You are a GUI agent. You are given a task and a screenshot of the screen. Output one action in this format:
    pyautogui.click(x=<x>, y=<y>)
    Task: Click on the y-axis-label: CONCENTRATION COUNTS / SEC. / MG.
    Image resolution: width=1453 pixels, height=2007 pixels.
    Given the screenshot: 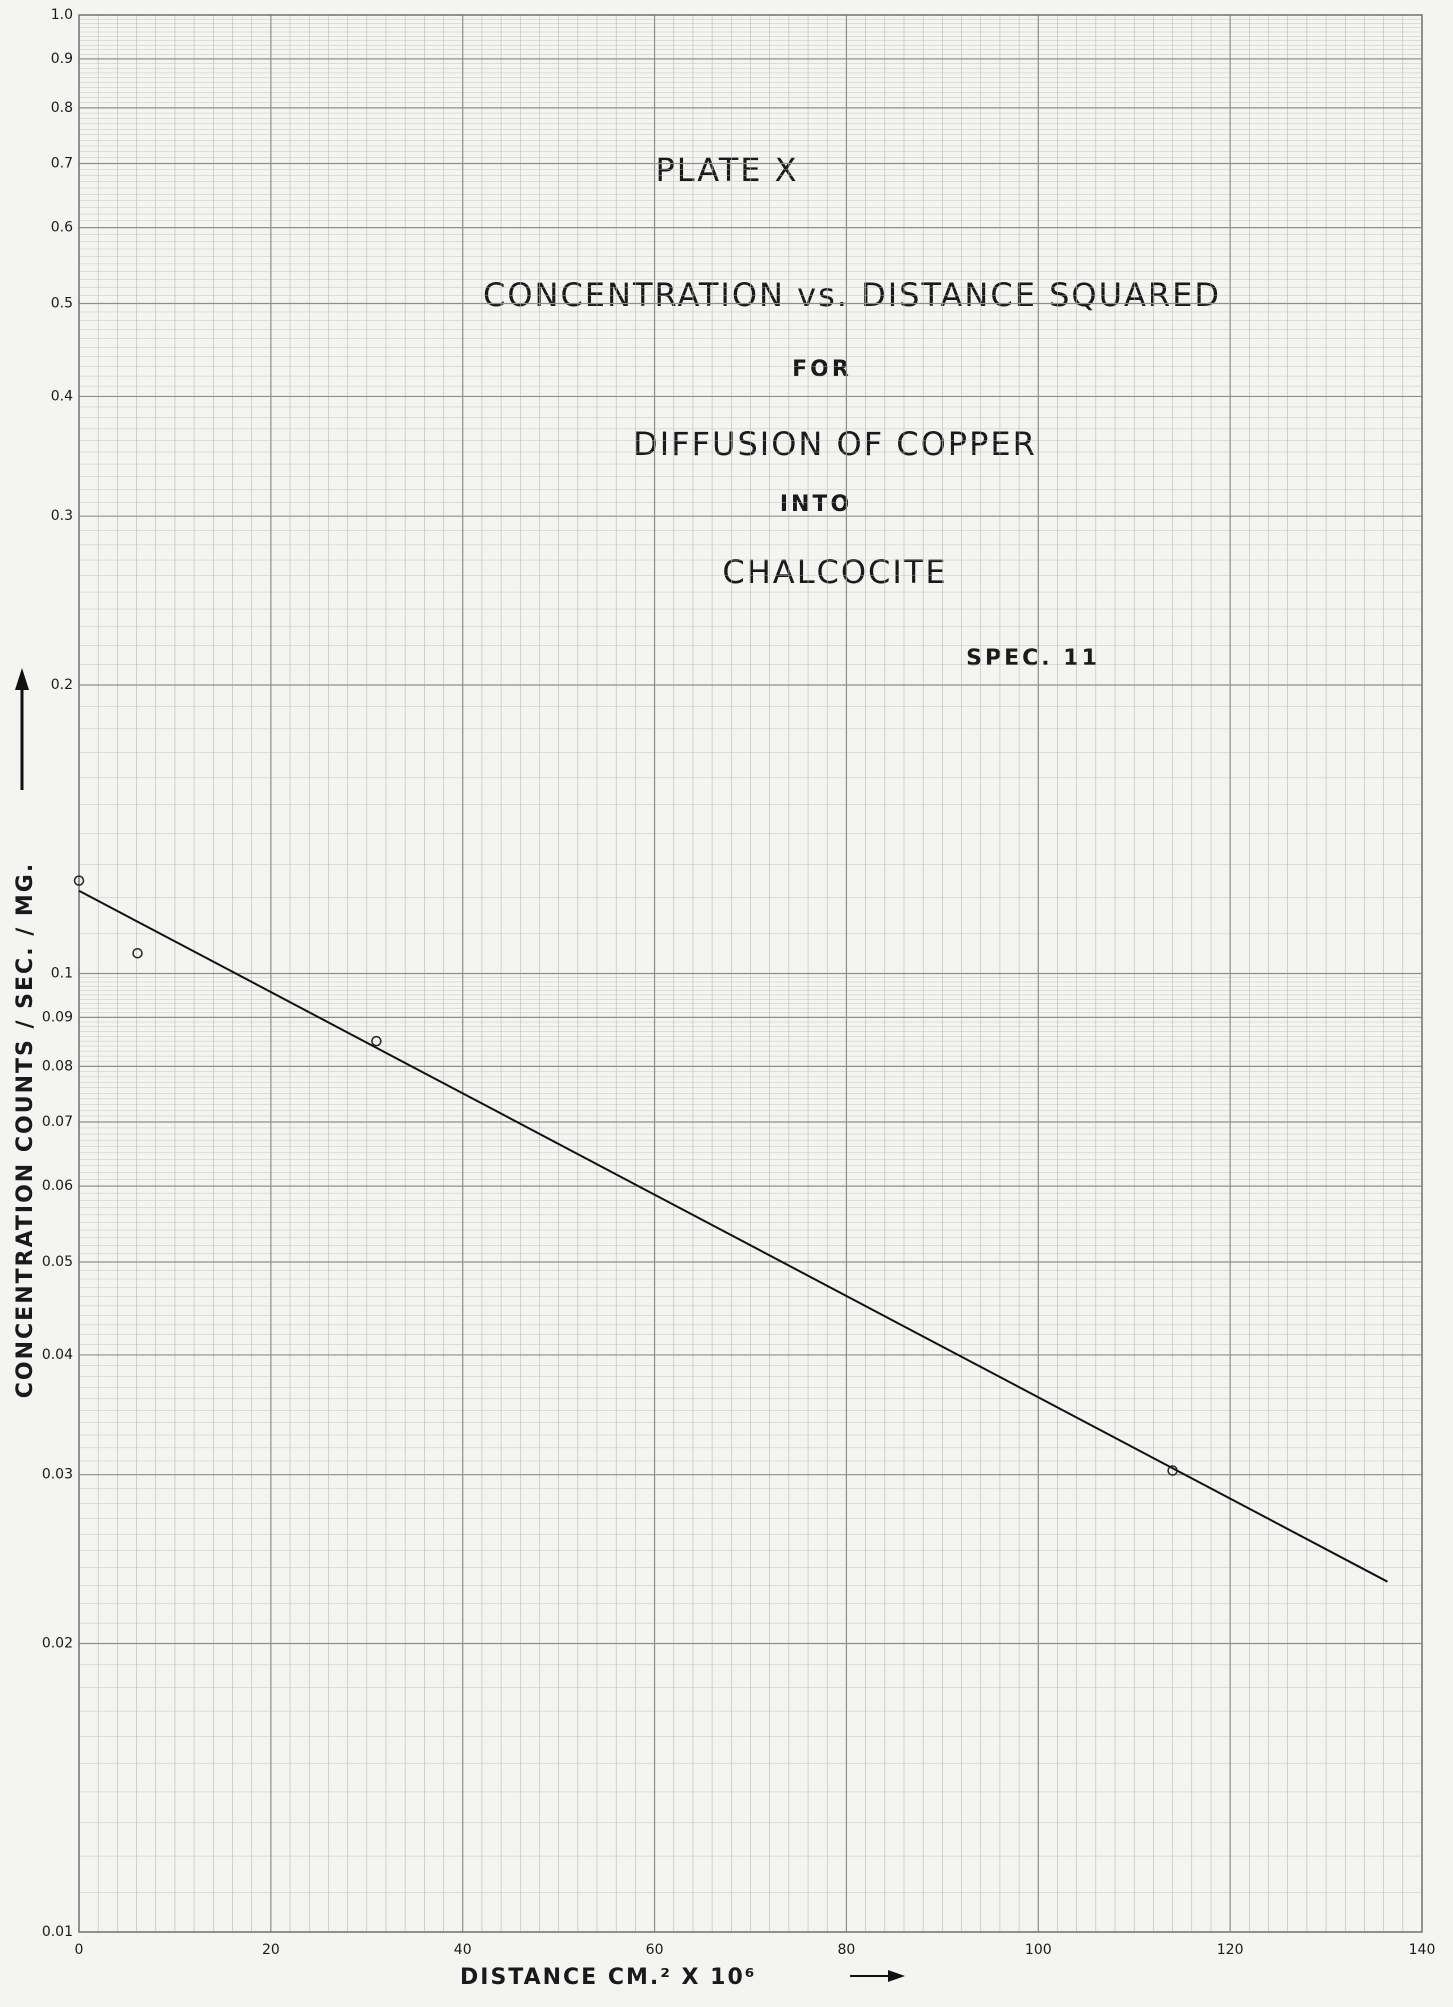 What is the action you would take?
    pyautogui.click(x=25, y=1130)
    